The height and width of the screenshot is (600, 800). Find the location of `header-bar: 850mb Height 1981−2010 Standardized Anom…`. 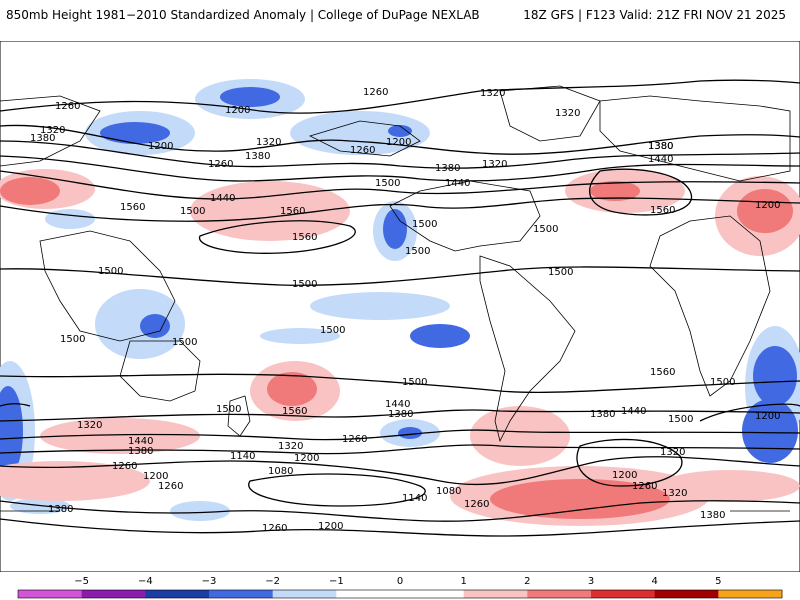

header-bar: 850mb Height 1981−2010 Standardized Anom… is located at coordinates (400, 20).